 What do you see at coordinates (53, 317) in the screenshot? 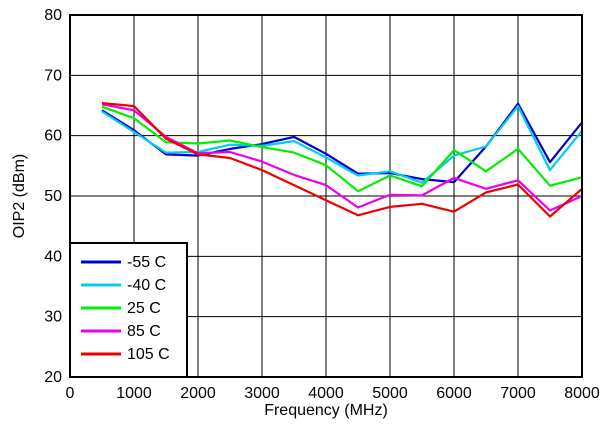
I see `y-tick-label: 30` at bounding box center [53, 317].